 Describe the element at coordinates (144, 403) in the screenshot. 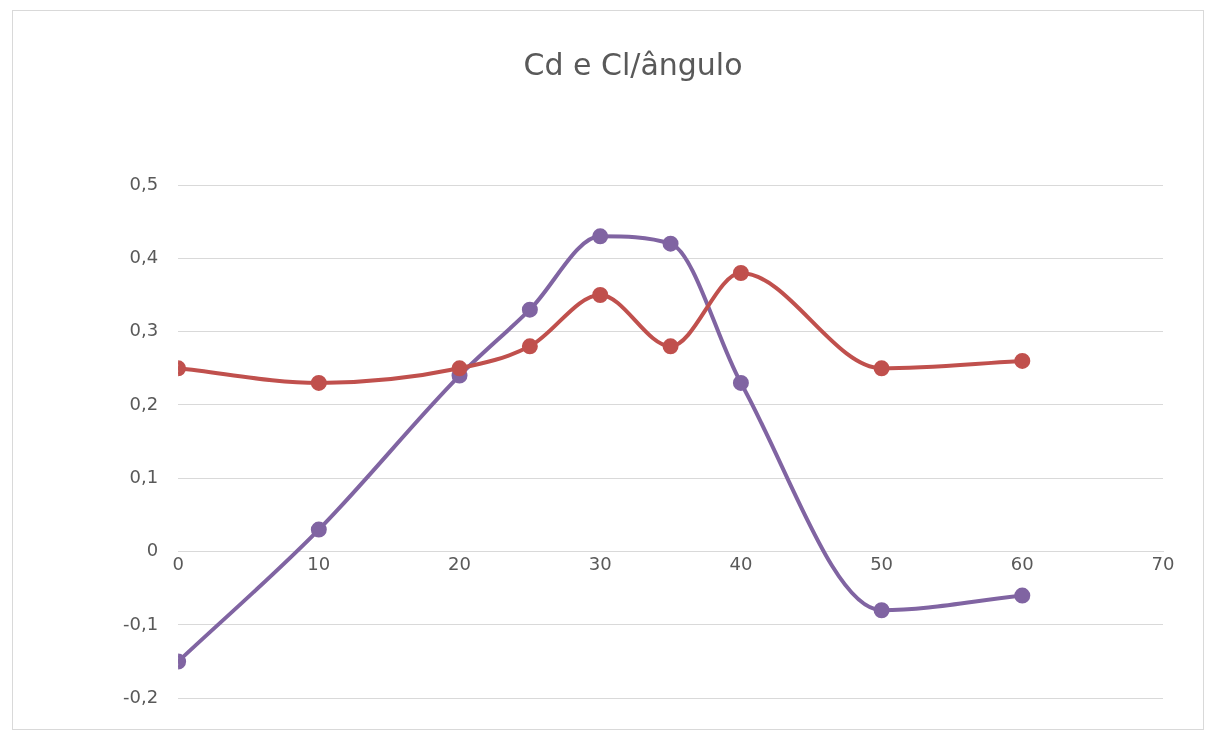

I see `y-tick-label: 0,2` at that location.